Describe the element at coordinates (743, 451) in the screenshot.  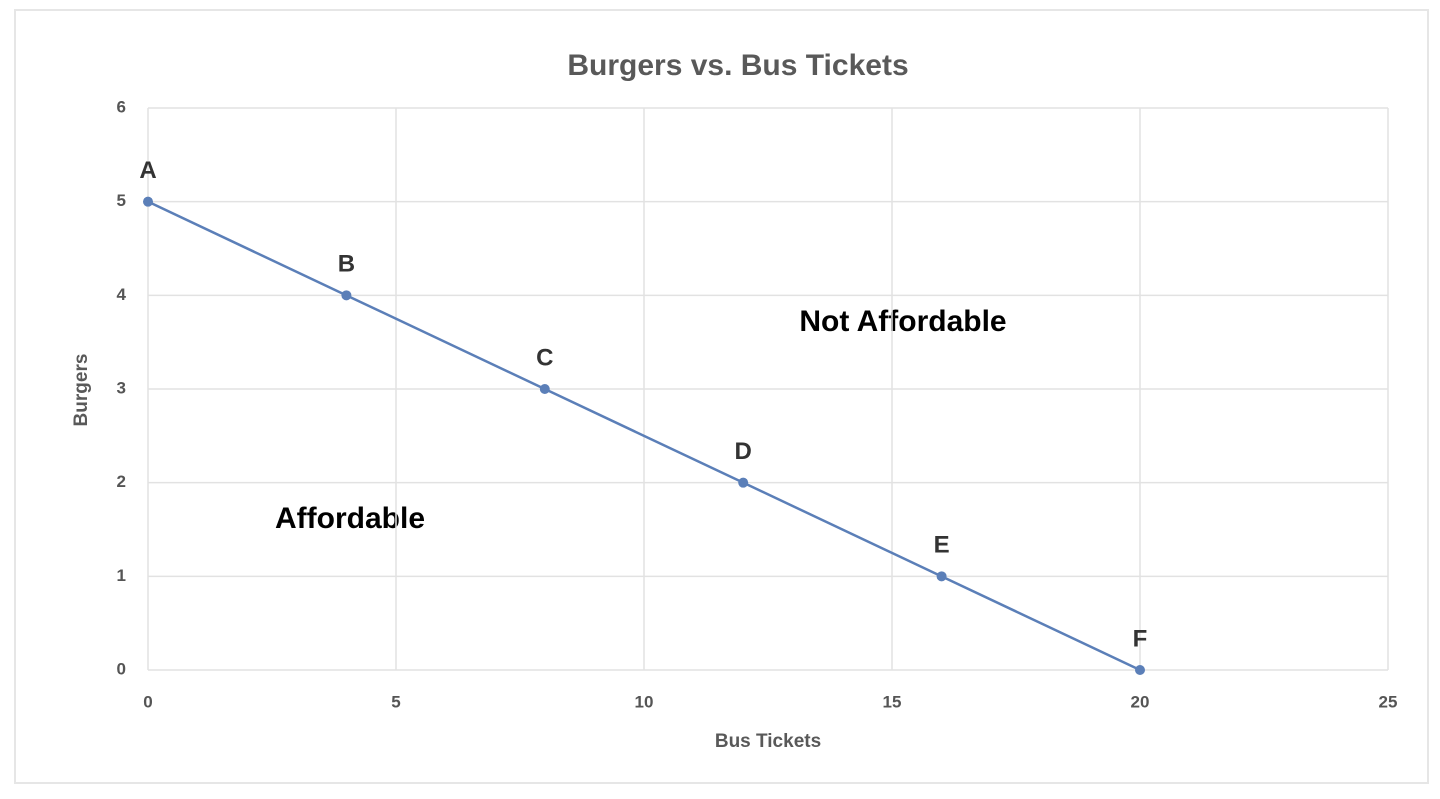
I see `point-label: D` at that location.